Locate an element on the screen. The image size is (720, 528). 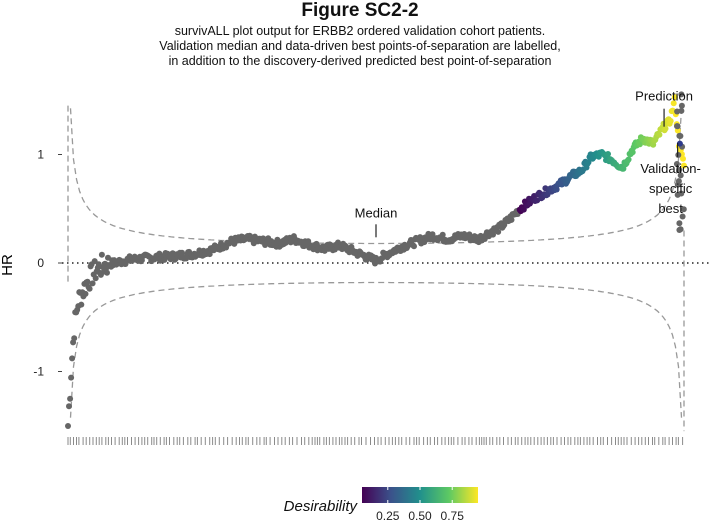
y-tick-label: 0 is located at coordinates (40, 263).